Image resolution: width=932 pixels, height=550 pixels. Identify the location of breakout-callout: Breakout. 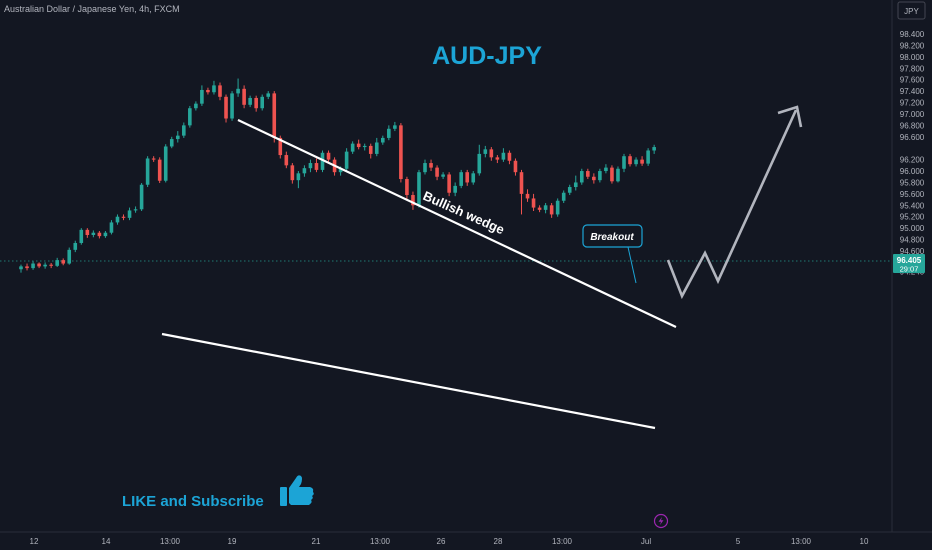
(612, 254).